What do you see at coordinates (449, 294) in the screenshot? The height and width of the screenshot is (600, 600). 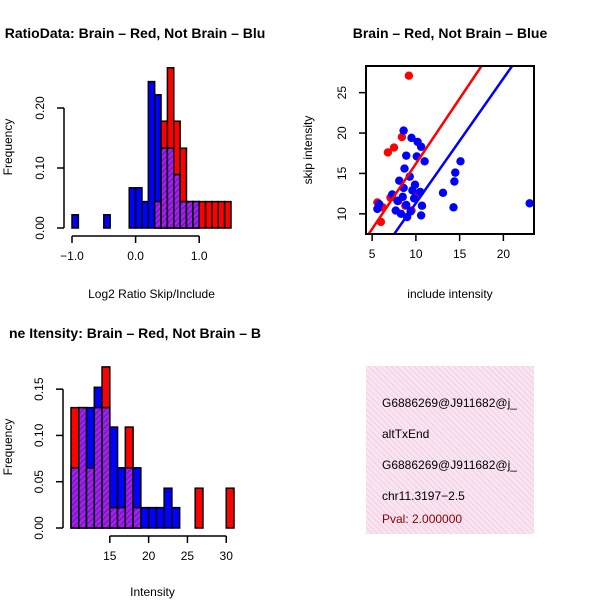 I see `x-axis-label: include intensity` at bounding box center [449, 294].